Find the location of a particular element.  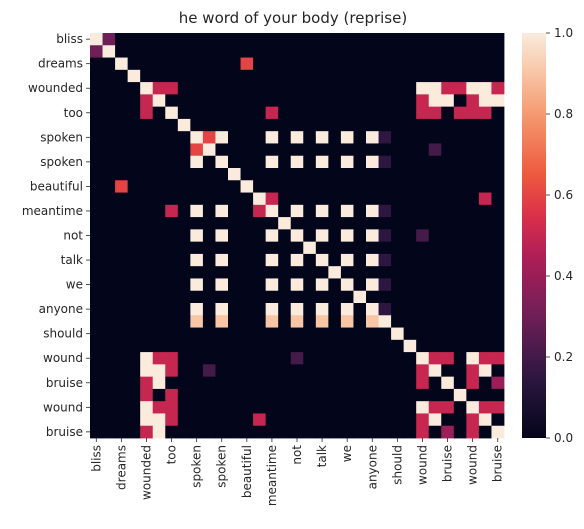

x-tick-label: too is located at coordinates (172, 454).